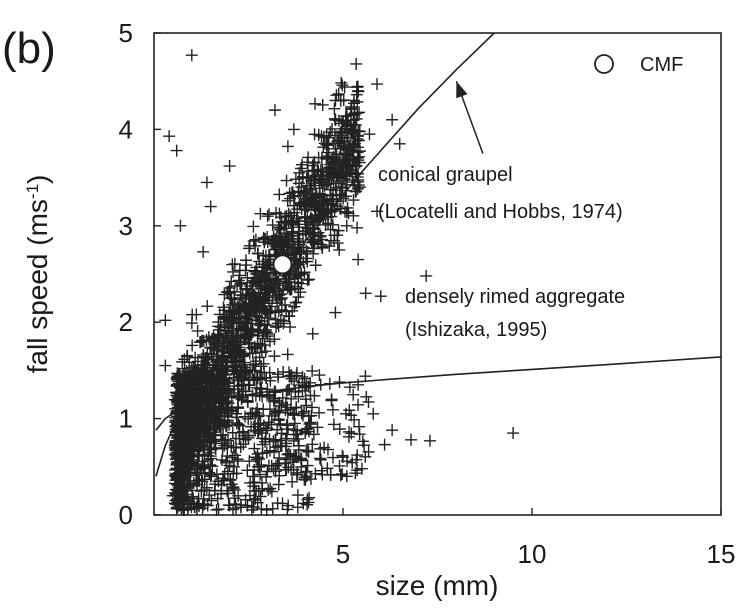 The image size is (741, 608). I want to click on legend-marker, so click(604, 64).